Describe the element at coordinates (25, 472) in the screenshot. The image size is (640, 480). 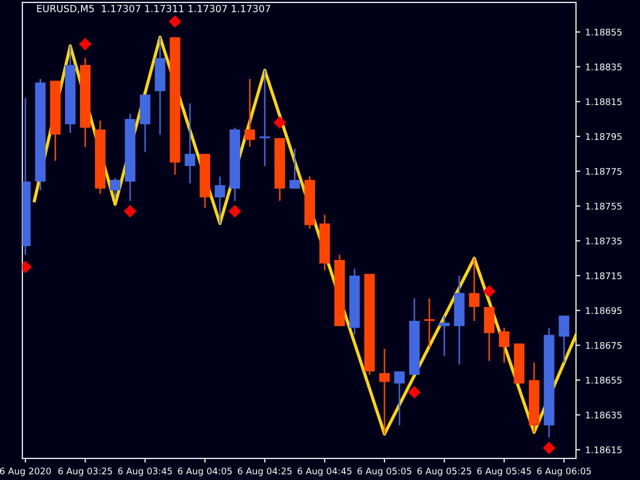
I see `x-tick-label: 6 Aug 2020` at that location.